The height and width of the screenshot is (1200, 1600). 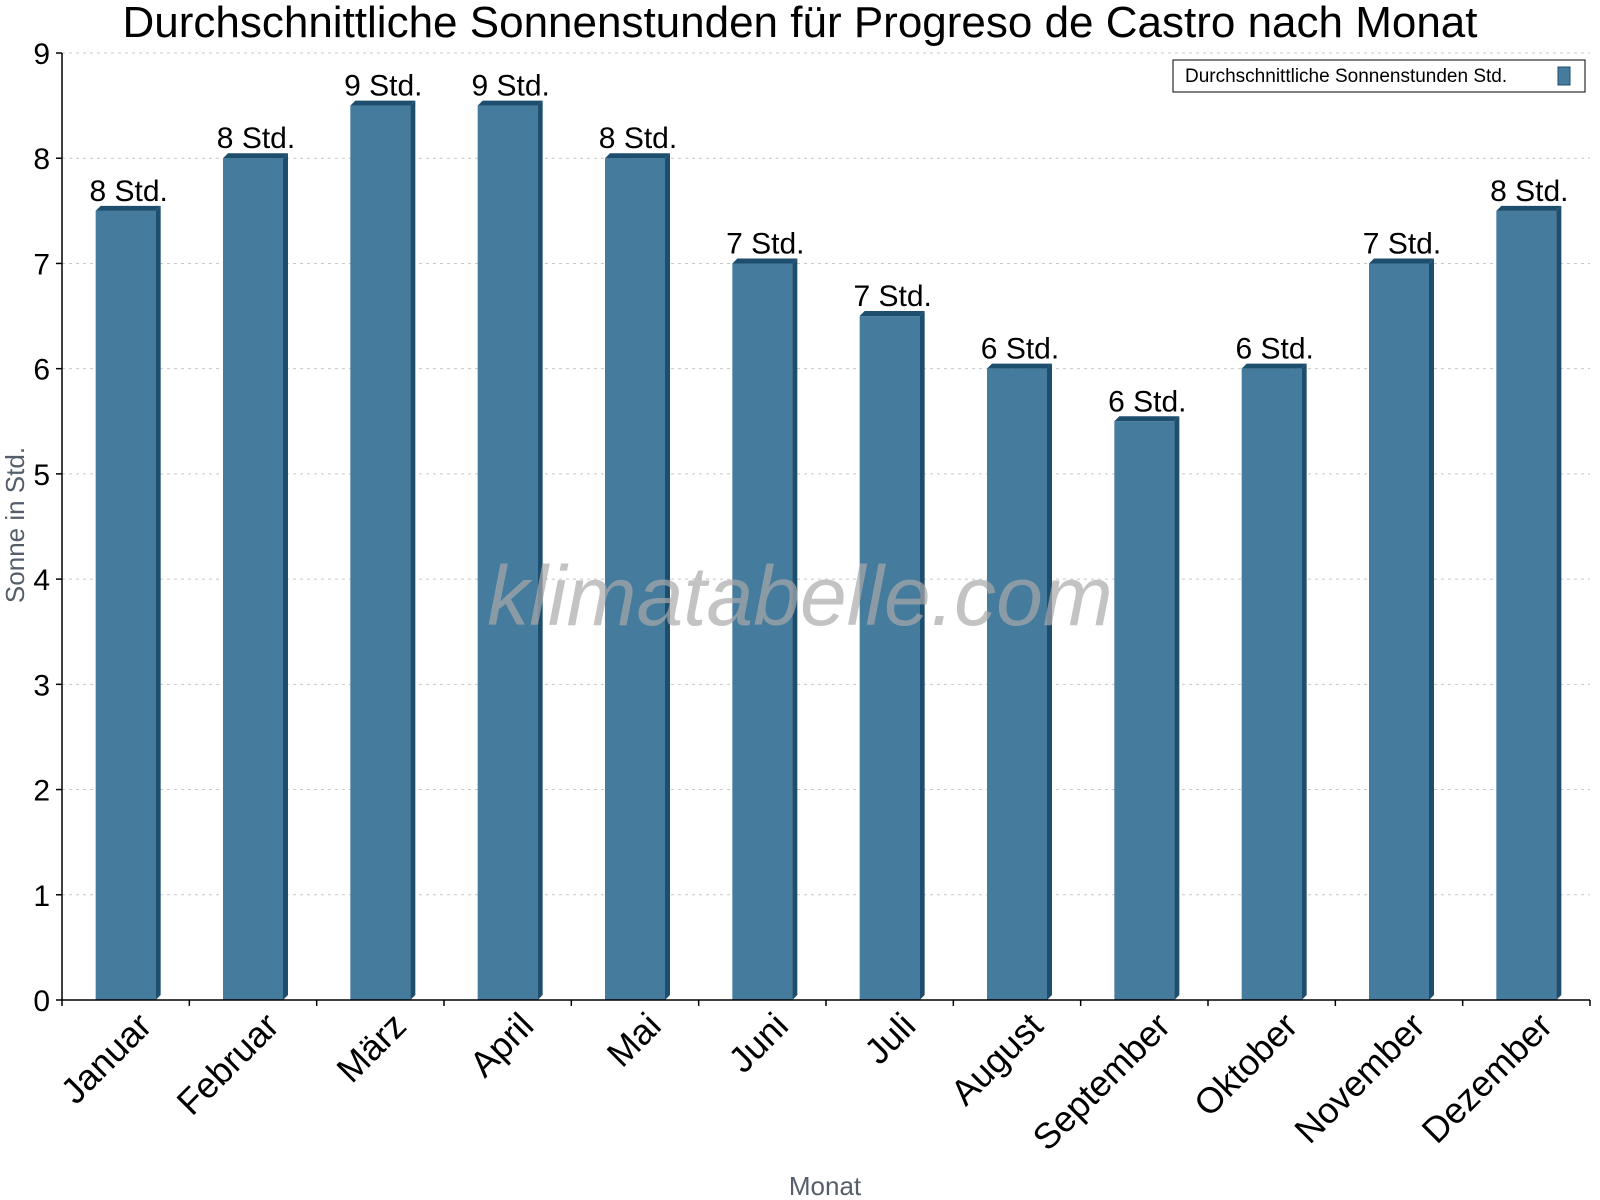 I want to click on x-axis-title: Monat, so click(x=825, y=1185).